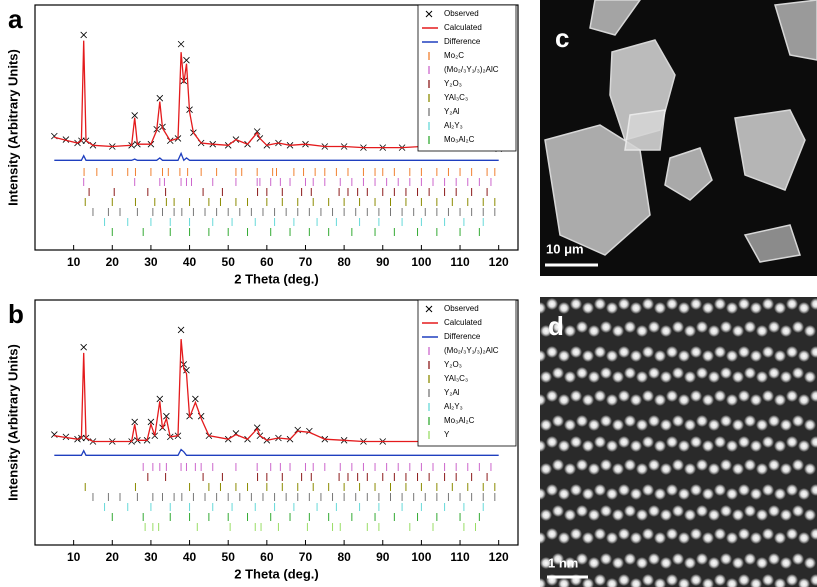 This screenshot has width=817, height=587. What do you see at coordinates (471, 350) in the screenshot?
I see `legend-entry: (Mo₂/₃Y₁/₃)₂AlC` at bounding box center [471, 350].